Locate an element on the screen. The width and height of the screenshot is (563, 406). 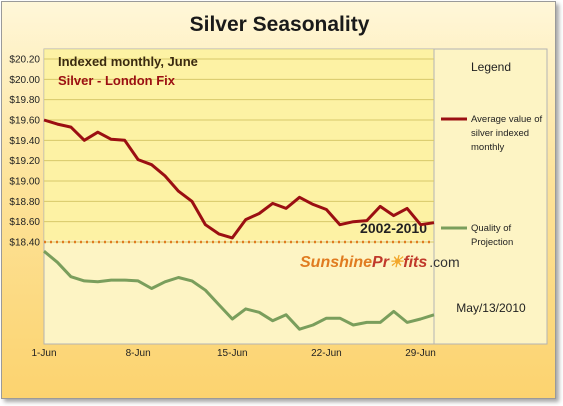
watermark: SunshinePr☀fits .com is located at coordinates (380, 262).